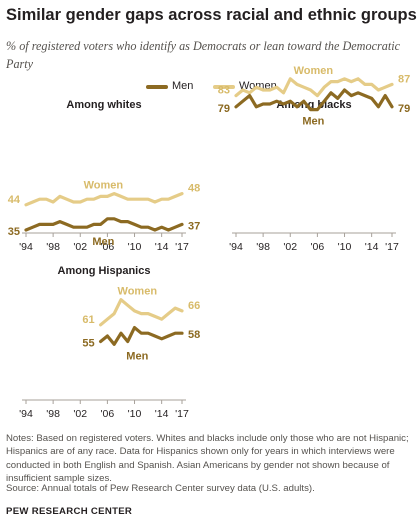 The width and height of the screenshot is (420, 531). I want to click on panel-title: Among whites, so click(103, 105).